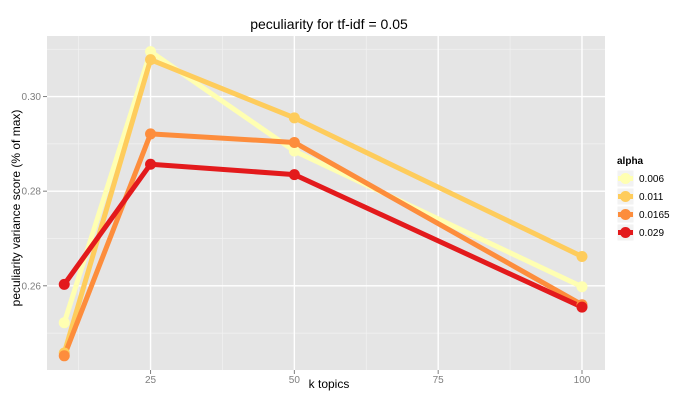 The image size is (700, 400). I want to click on y-tick-label: 0.28, so click(32, 192).